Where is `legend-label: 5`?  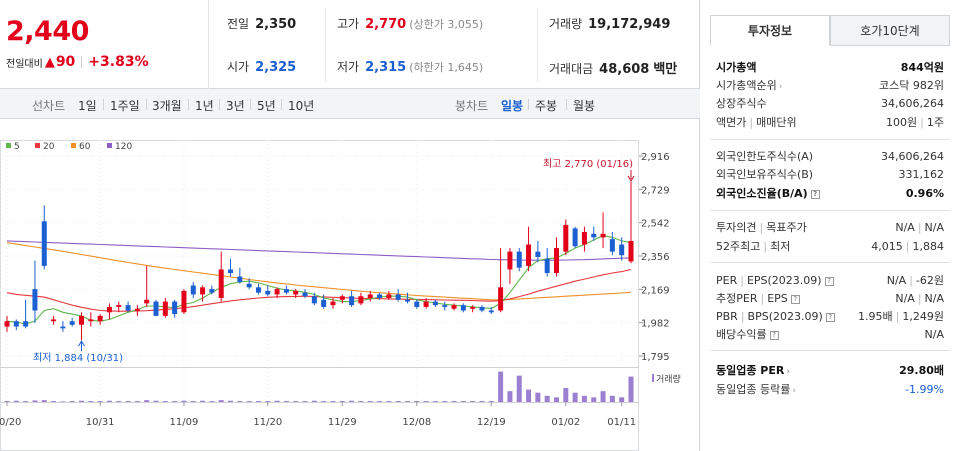 legend-label: 5 is located at coordinates (17, 147).